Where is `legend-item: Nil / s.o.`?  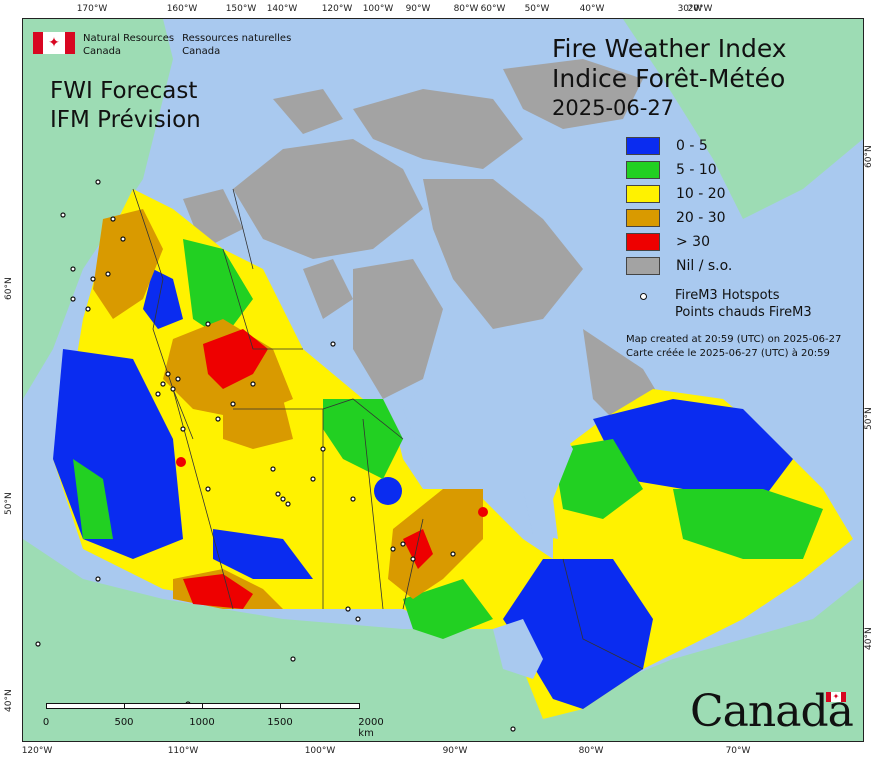 legend-item: Nil / s.o. is located at coordinates (679, 266).